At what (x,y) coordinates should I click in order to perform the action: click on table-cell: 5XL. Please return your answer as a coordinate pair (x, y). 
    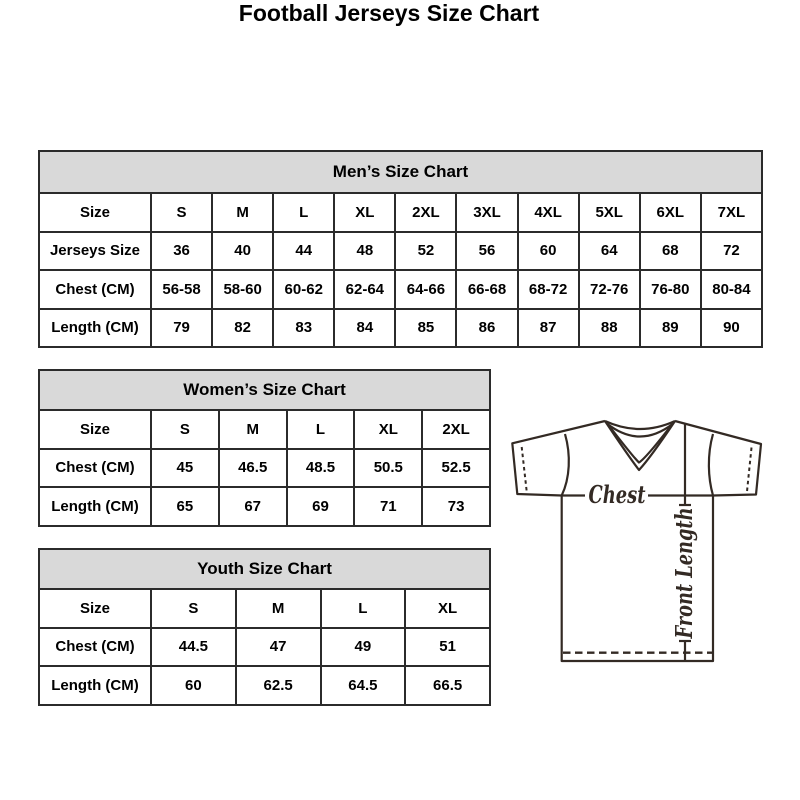
    Looking at the image, I should click on (609, 212).